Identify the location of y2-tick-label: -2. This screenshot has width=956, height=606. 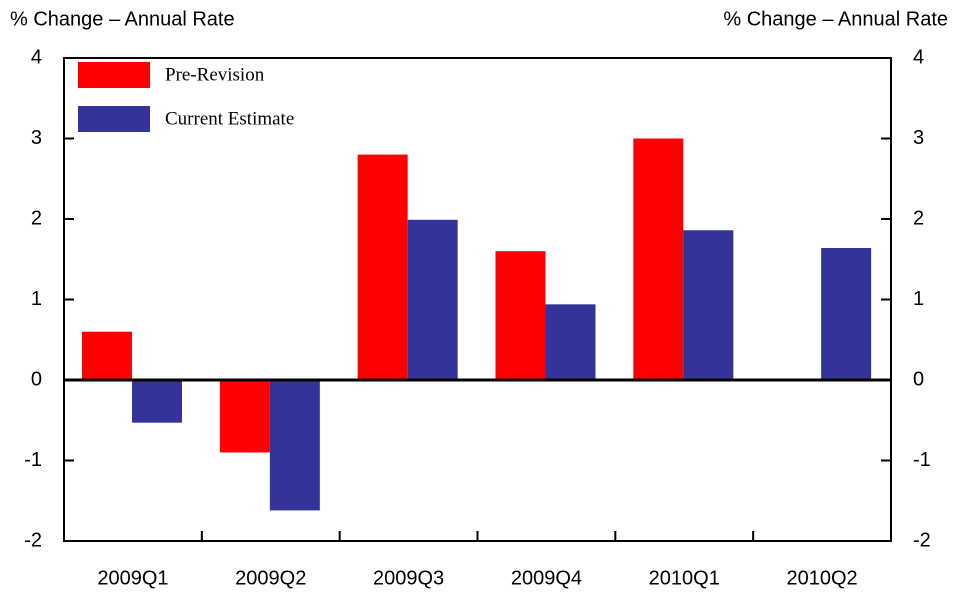
(922, 540).